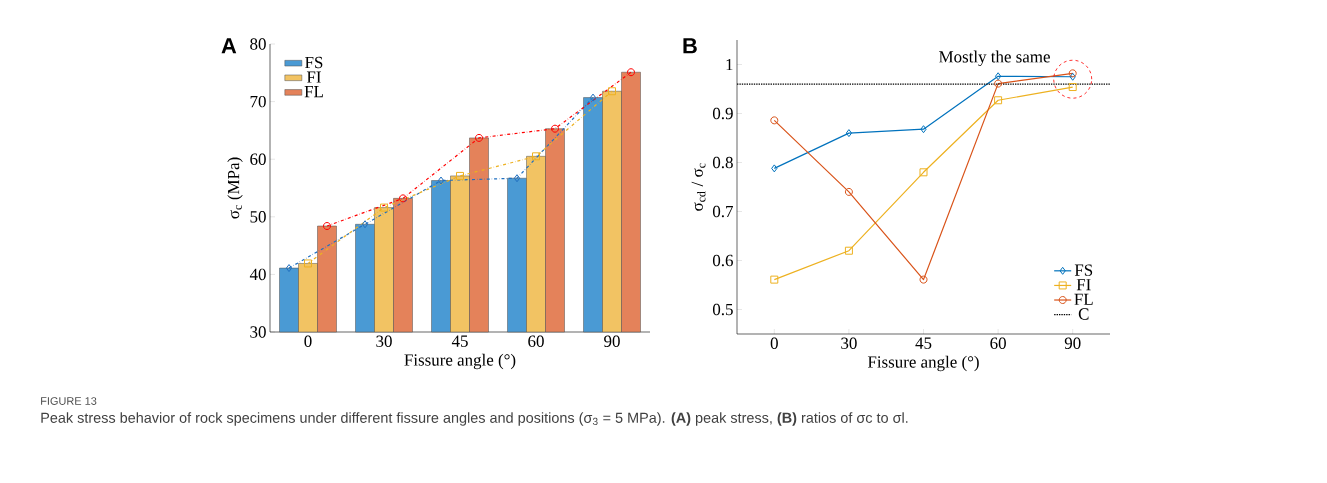 Image resolution: width=1327 pixels, height=483 pixels. Describe the element at coordinates (722, 309) in the screenshot. I see `y-tick-label: 0.5` at that location.